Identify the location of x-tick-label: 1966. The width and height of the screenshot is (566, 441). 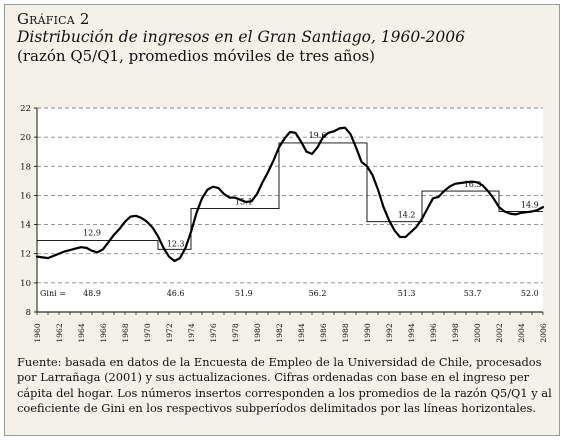
(103, 332).